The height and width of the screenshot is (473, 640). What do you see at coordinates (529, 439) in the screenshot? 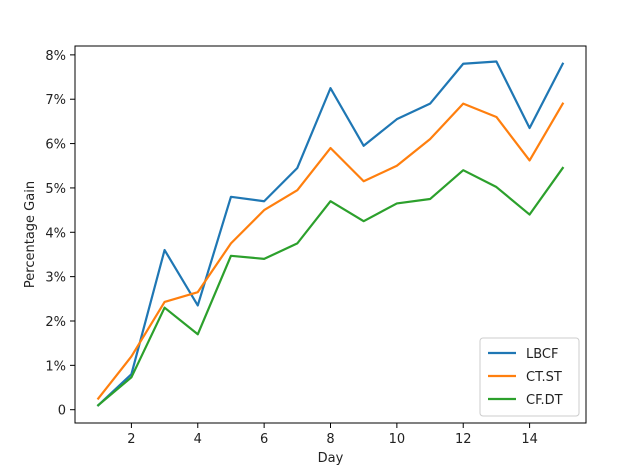
I see `x-tick-label: 14` at bounding box center [529, 439].